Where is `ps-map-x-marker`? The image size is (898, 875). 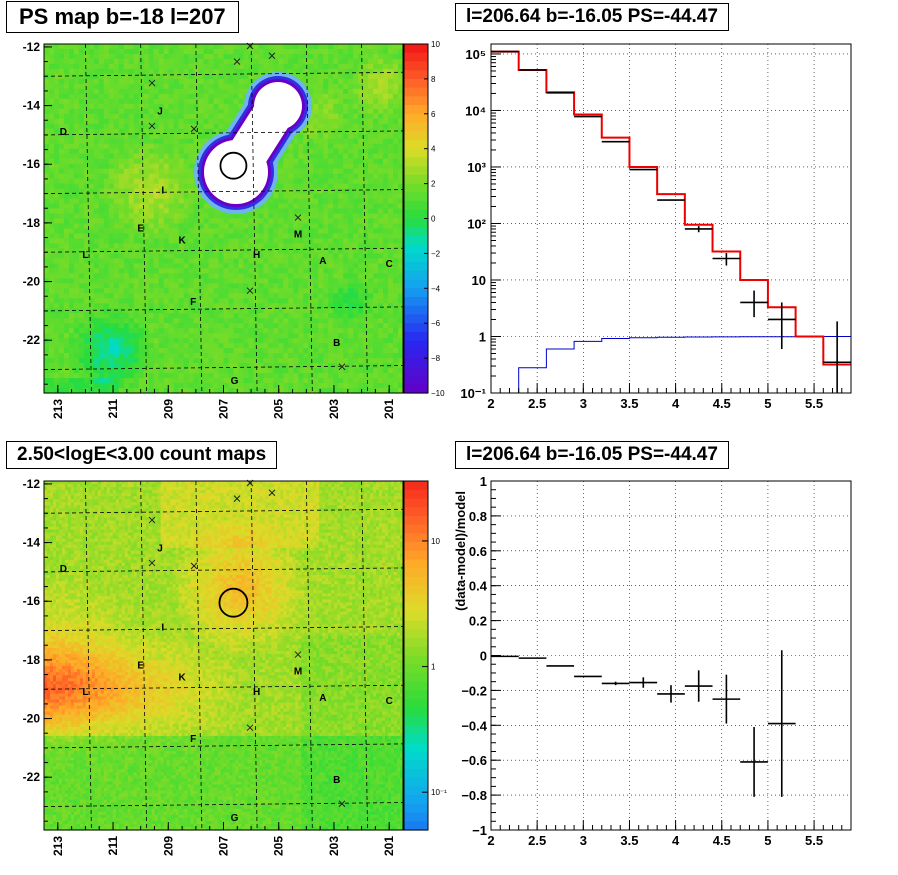
ps-map-x-marker is located at coordinates (152, 126).